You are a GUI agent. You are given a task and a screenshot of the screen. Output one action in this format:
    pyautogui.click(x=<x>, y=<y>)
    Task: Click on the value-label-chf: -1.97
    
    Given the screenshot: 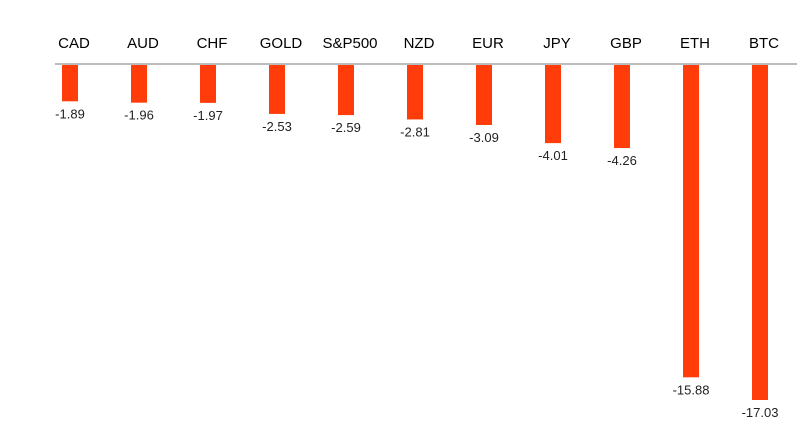 What is the action you would take?
    pyautogui.click(x=208, y=115)
    